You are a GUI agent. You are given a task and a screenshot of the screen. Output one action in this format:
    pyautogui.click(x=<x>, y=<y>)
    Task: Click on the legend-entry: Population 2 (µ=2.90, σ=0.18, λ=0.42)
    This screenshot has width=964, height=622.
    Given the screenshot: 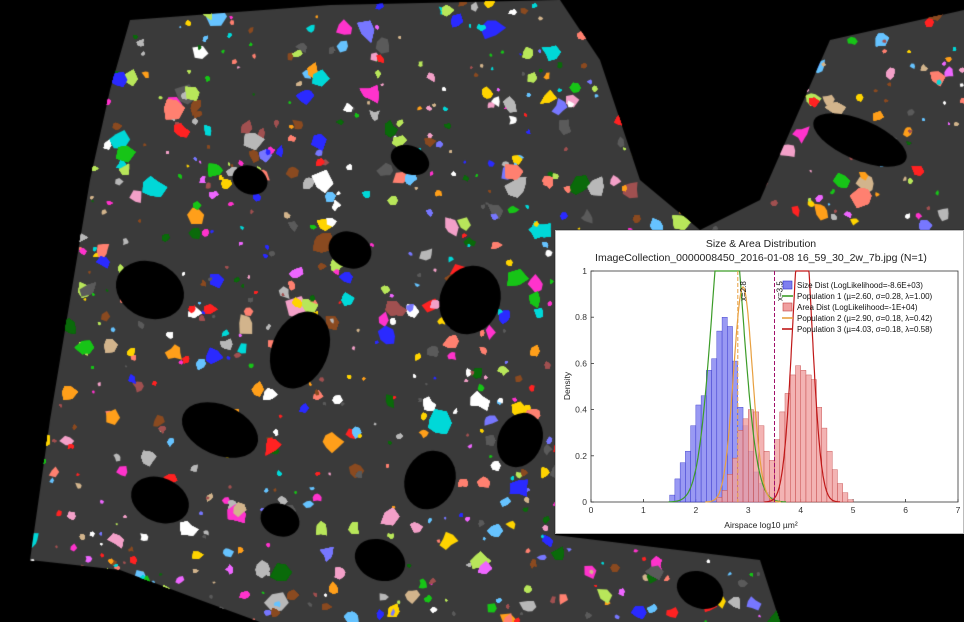 What is the action you would take?
    pyautogui.click(x=865, y=318)
    